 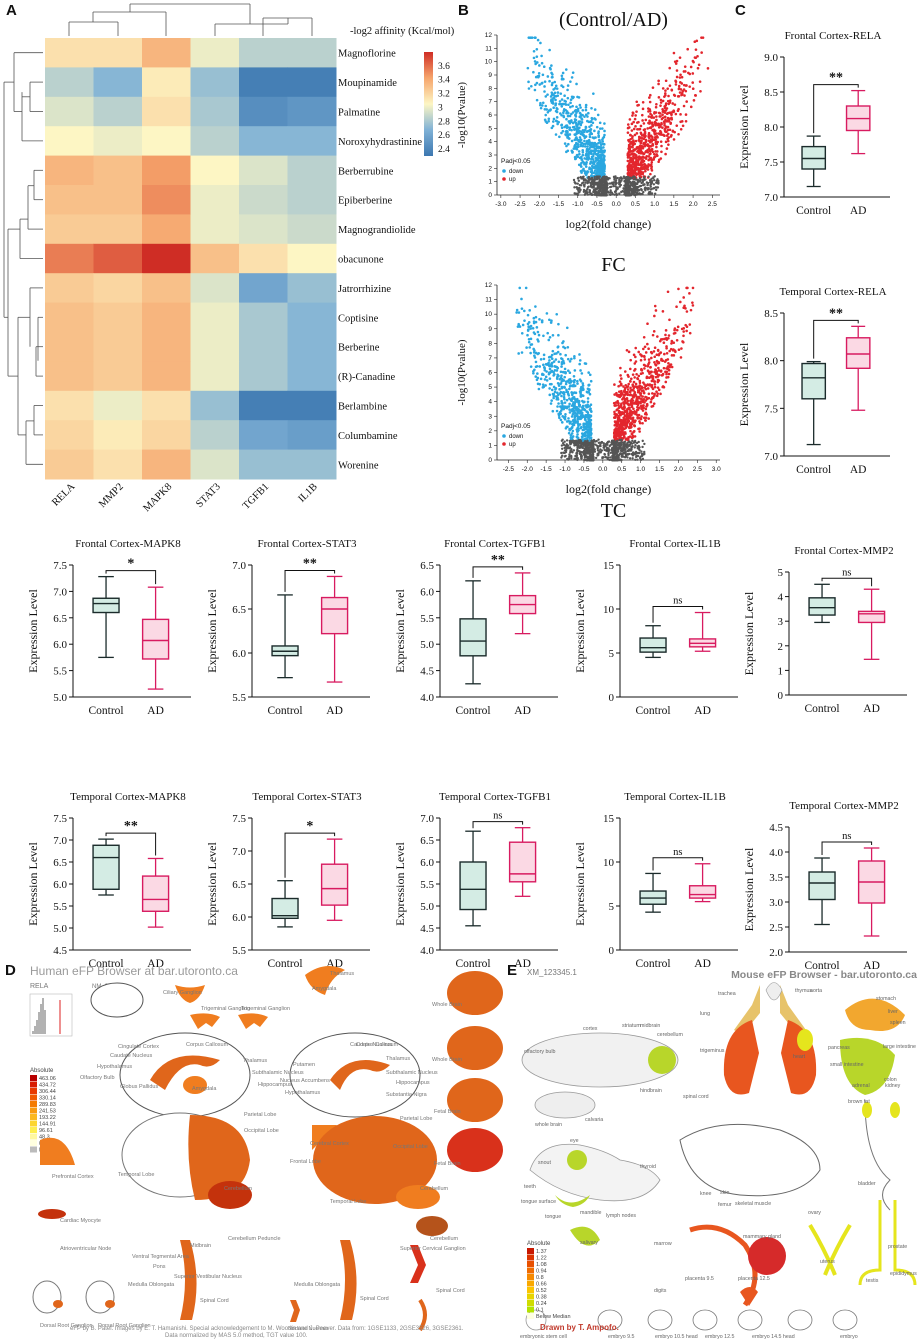 What do you see at coordinates (541, 1265) in the screenshot?
I see `efp-mouse-legend-value: 1.08` at bounding box center [541, 1265].